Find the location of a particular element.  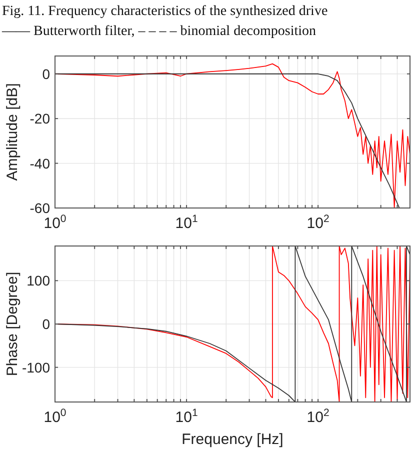

chart-subtitle: —— Butterworth filter, – – – – binomial decomposition is located at coordinates (158, 31).